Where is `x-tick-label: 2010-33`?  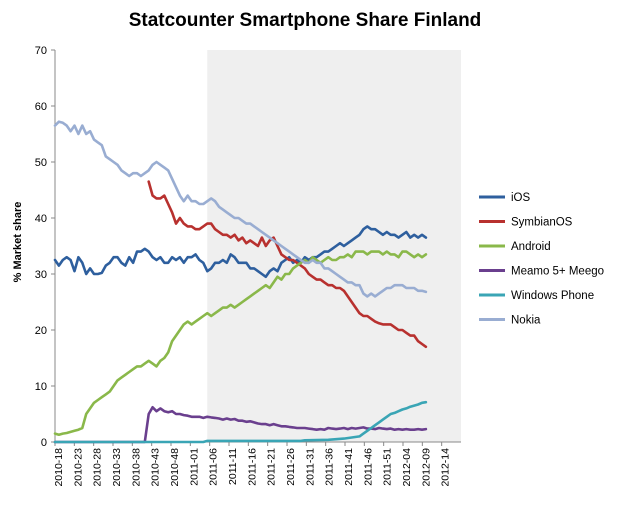
x-tick-label: 2010-33 is located at coordinates (117, 467).